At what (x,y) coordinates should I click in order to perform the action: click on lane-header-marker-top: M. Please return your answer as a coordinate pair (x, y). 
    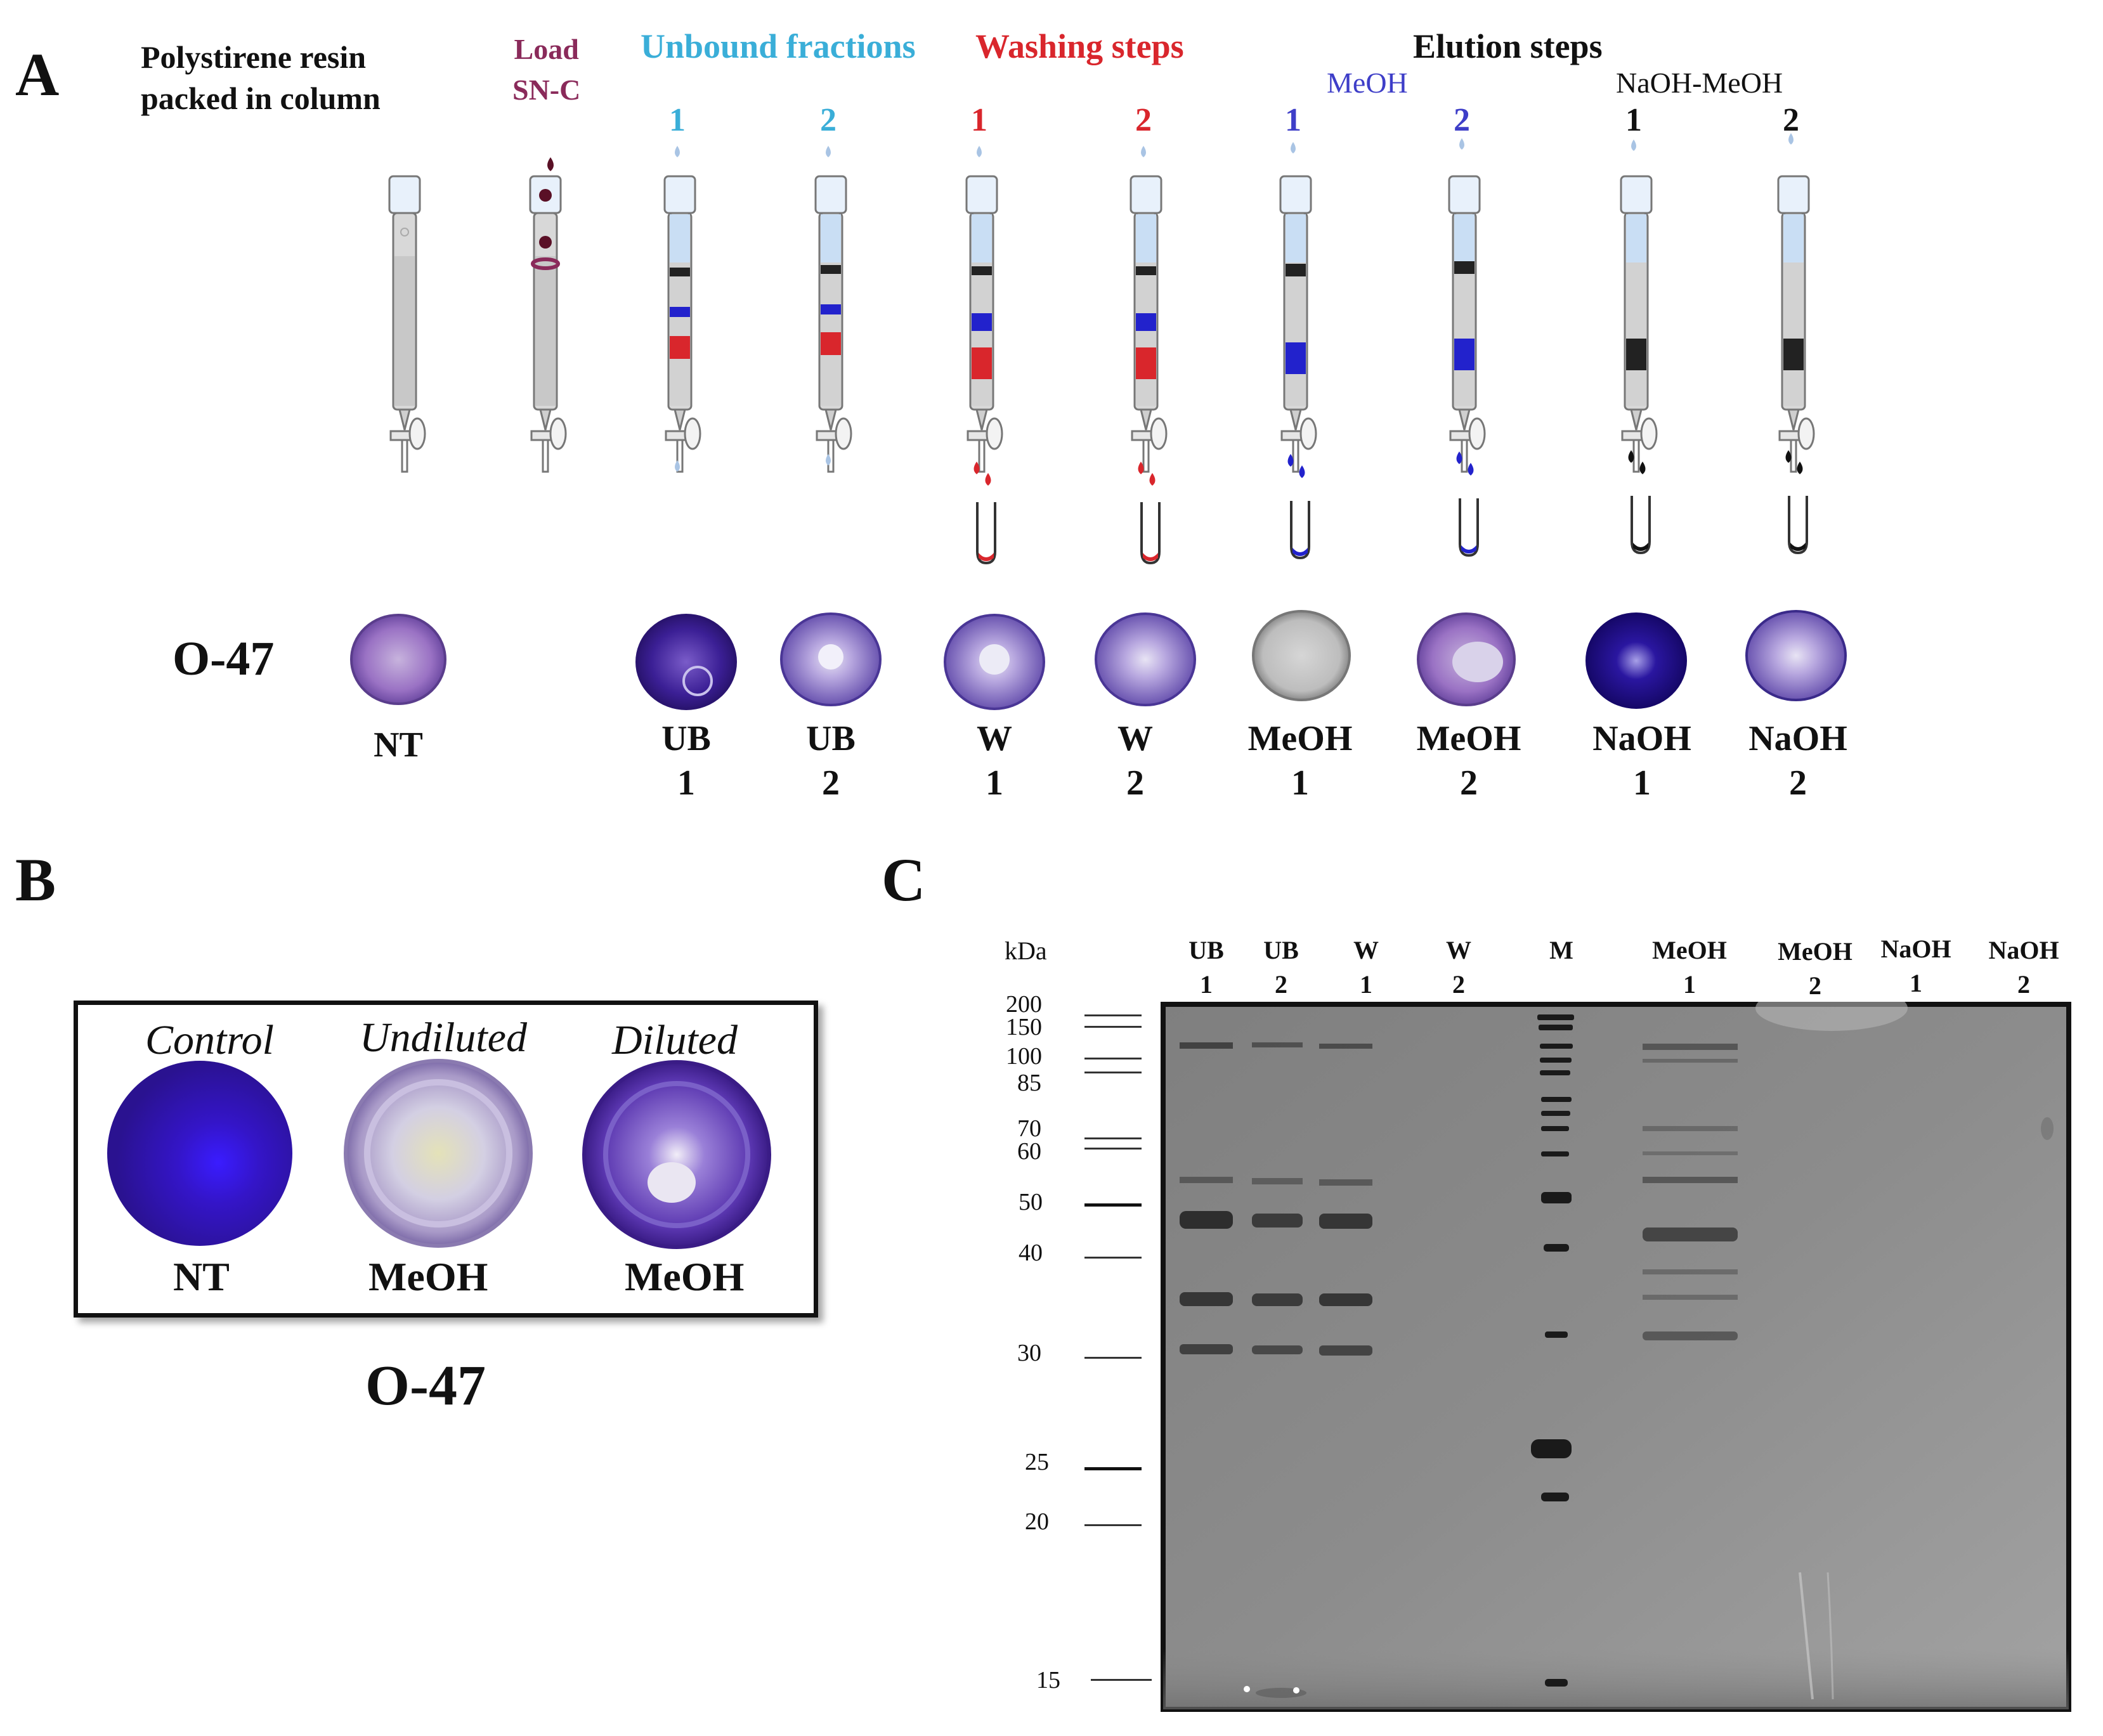
    Looking at the image, I should click on (1561, 950).